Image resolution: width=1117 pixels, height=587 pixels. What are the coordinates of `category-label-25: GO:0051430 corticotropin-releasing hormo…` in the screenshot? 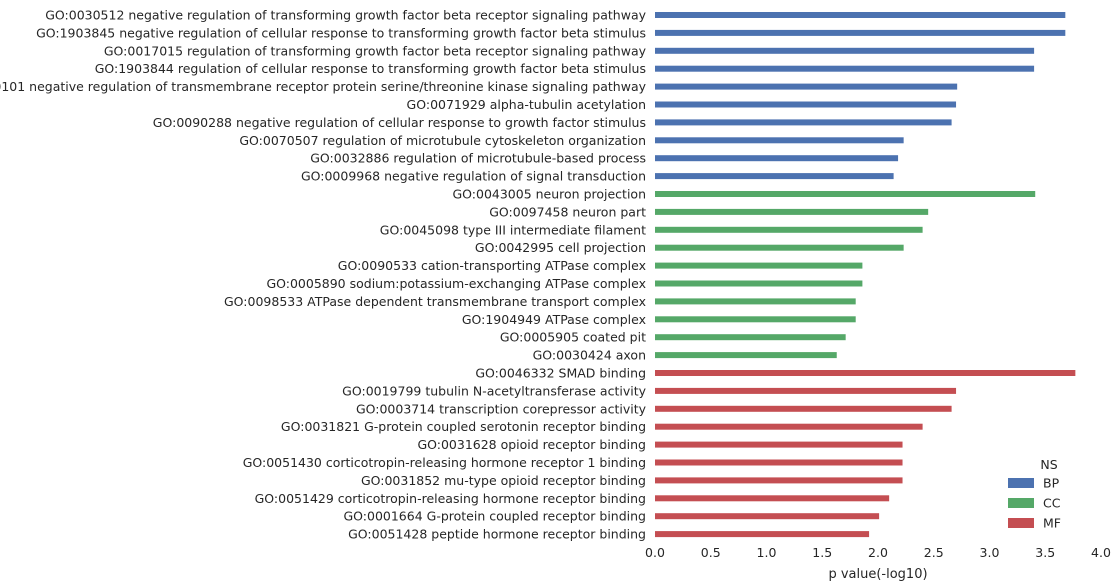 It's located at (444, 462).